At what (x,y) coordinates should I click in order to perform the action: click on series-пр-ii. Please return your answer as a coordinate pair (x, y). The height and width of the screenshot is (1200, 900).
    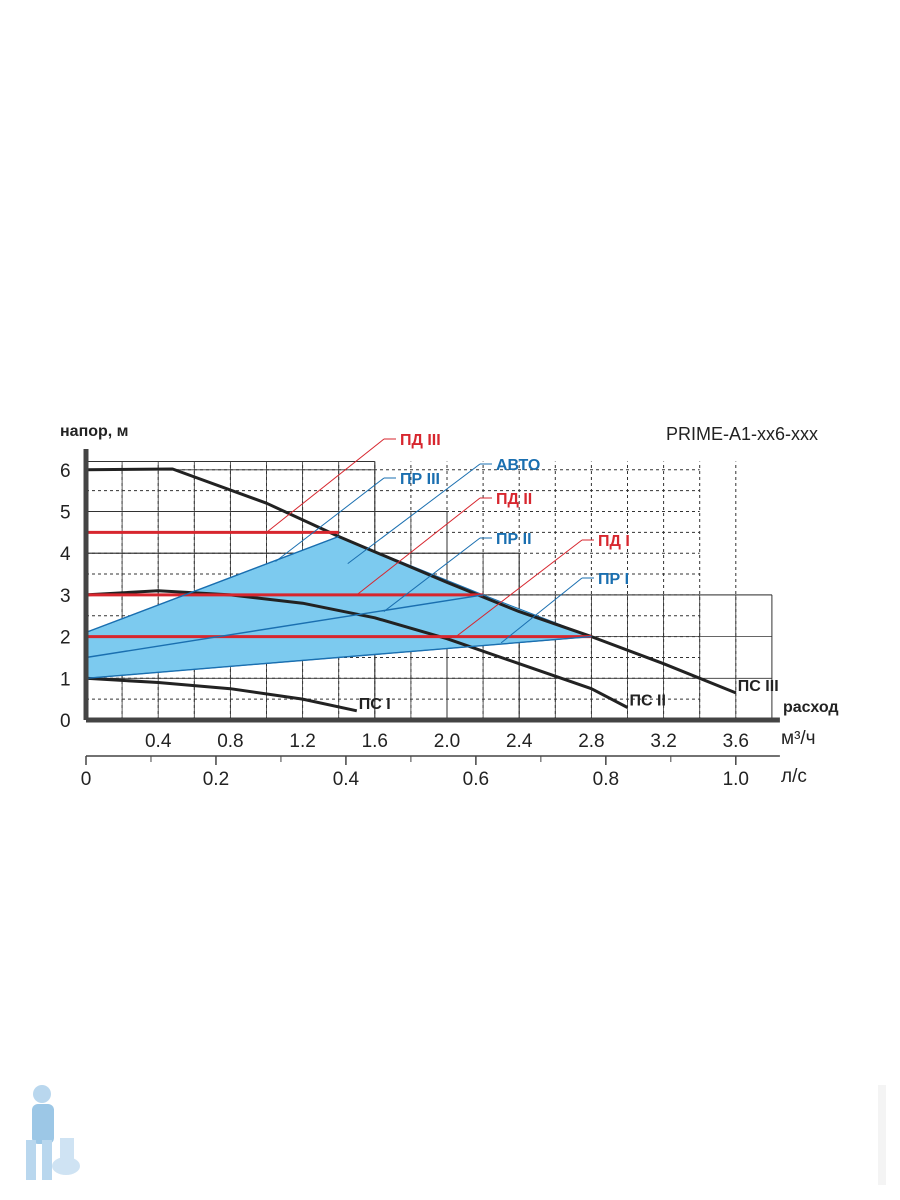
    Looking at the image, I should click on (284, 626).